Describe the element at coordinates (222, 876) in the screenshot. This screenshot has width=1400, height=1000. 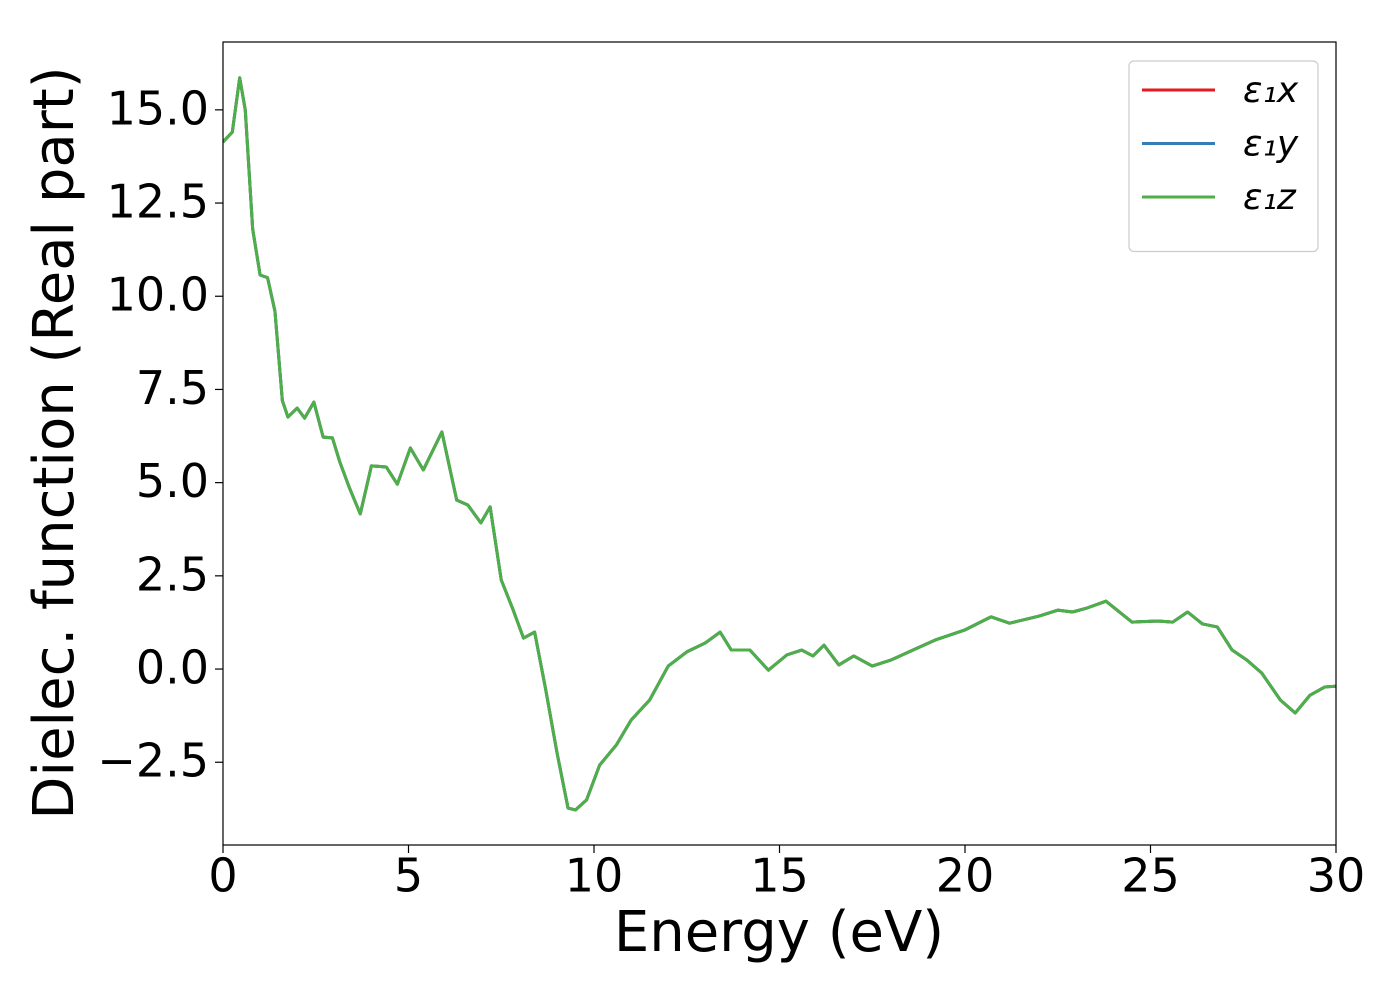
I see `x-tick-label: 0` at that location.